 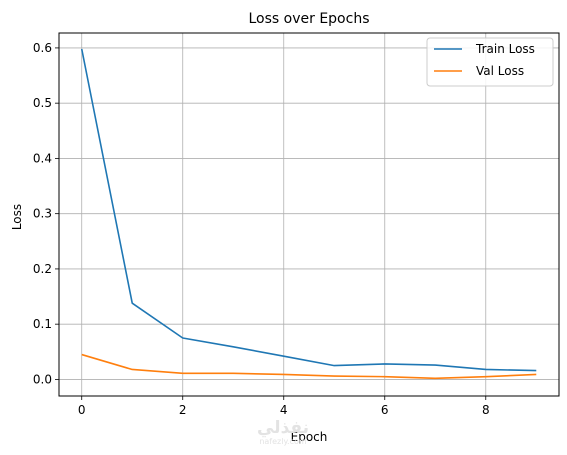 What do you see at coordinates (505, 49) in the screenshot?
I see `train-loss-legend-label: Train Loss` at bounding box center [505, 49].